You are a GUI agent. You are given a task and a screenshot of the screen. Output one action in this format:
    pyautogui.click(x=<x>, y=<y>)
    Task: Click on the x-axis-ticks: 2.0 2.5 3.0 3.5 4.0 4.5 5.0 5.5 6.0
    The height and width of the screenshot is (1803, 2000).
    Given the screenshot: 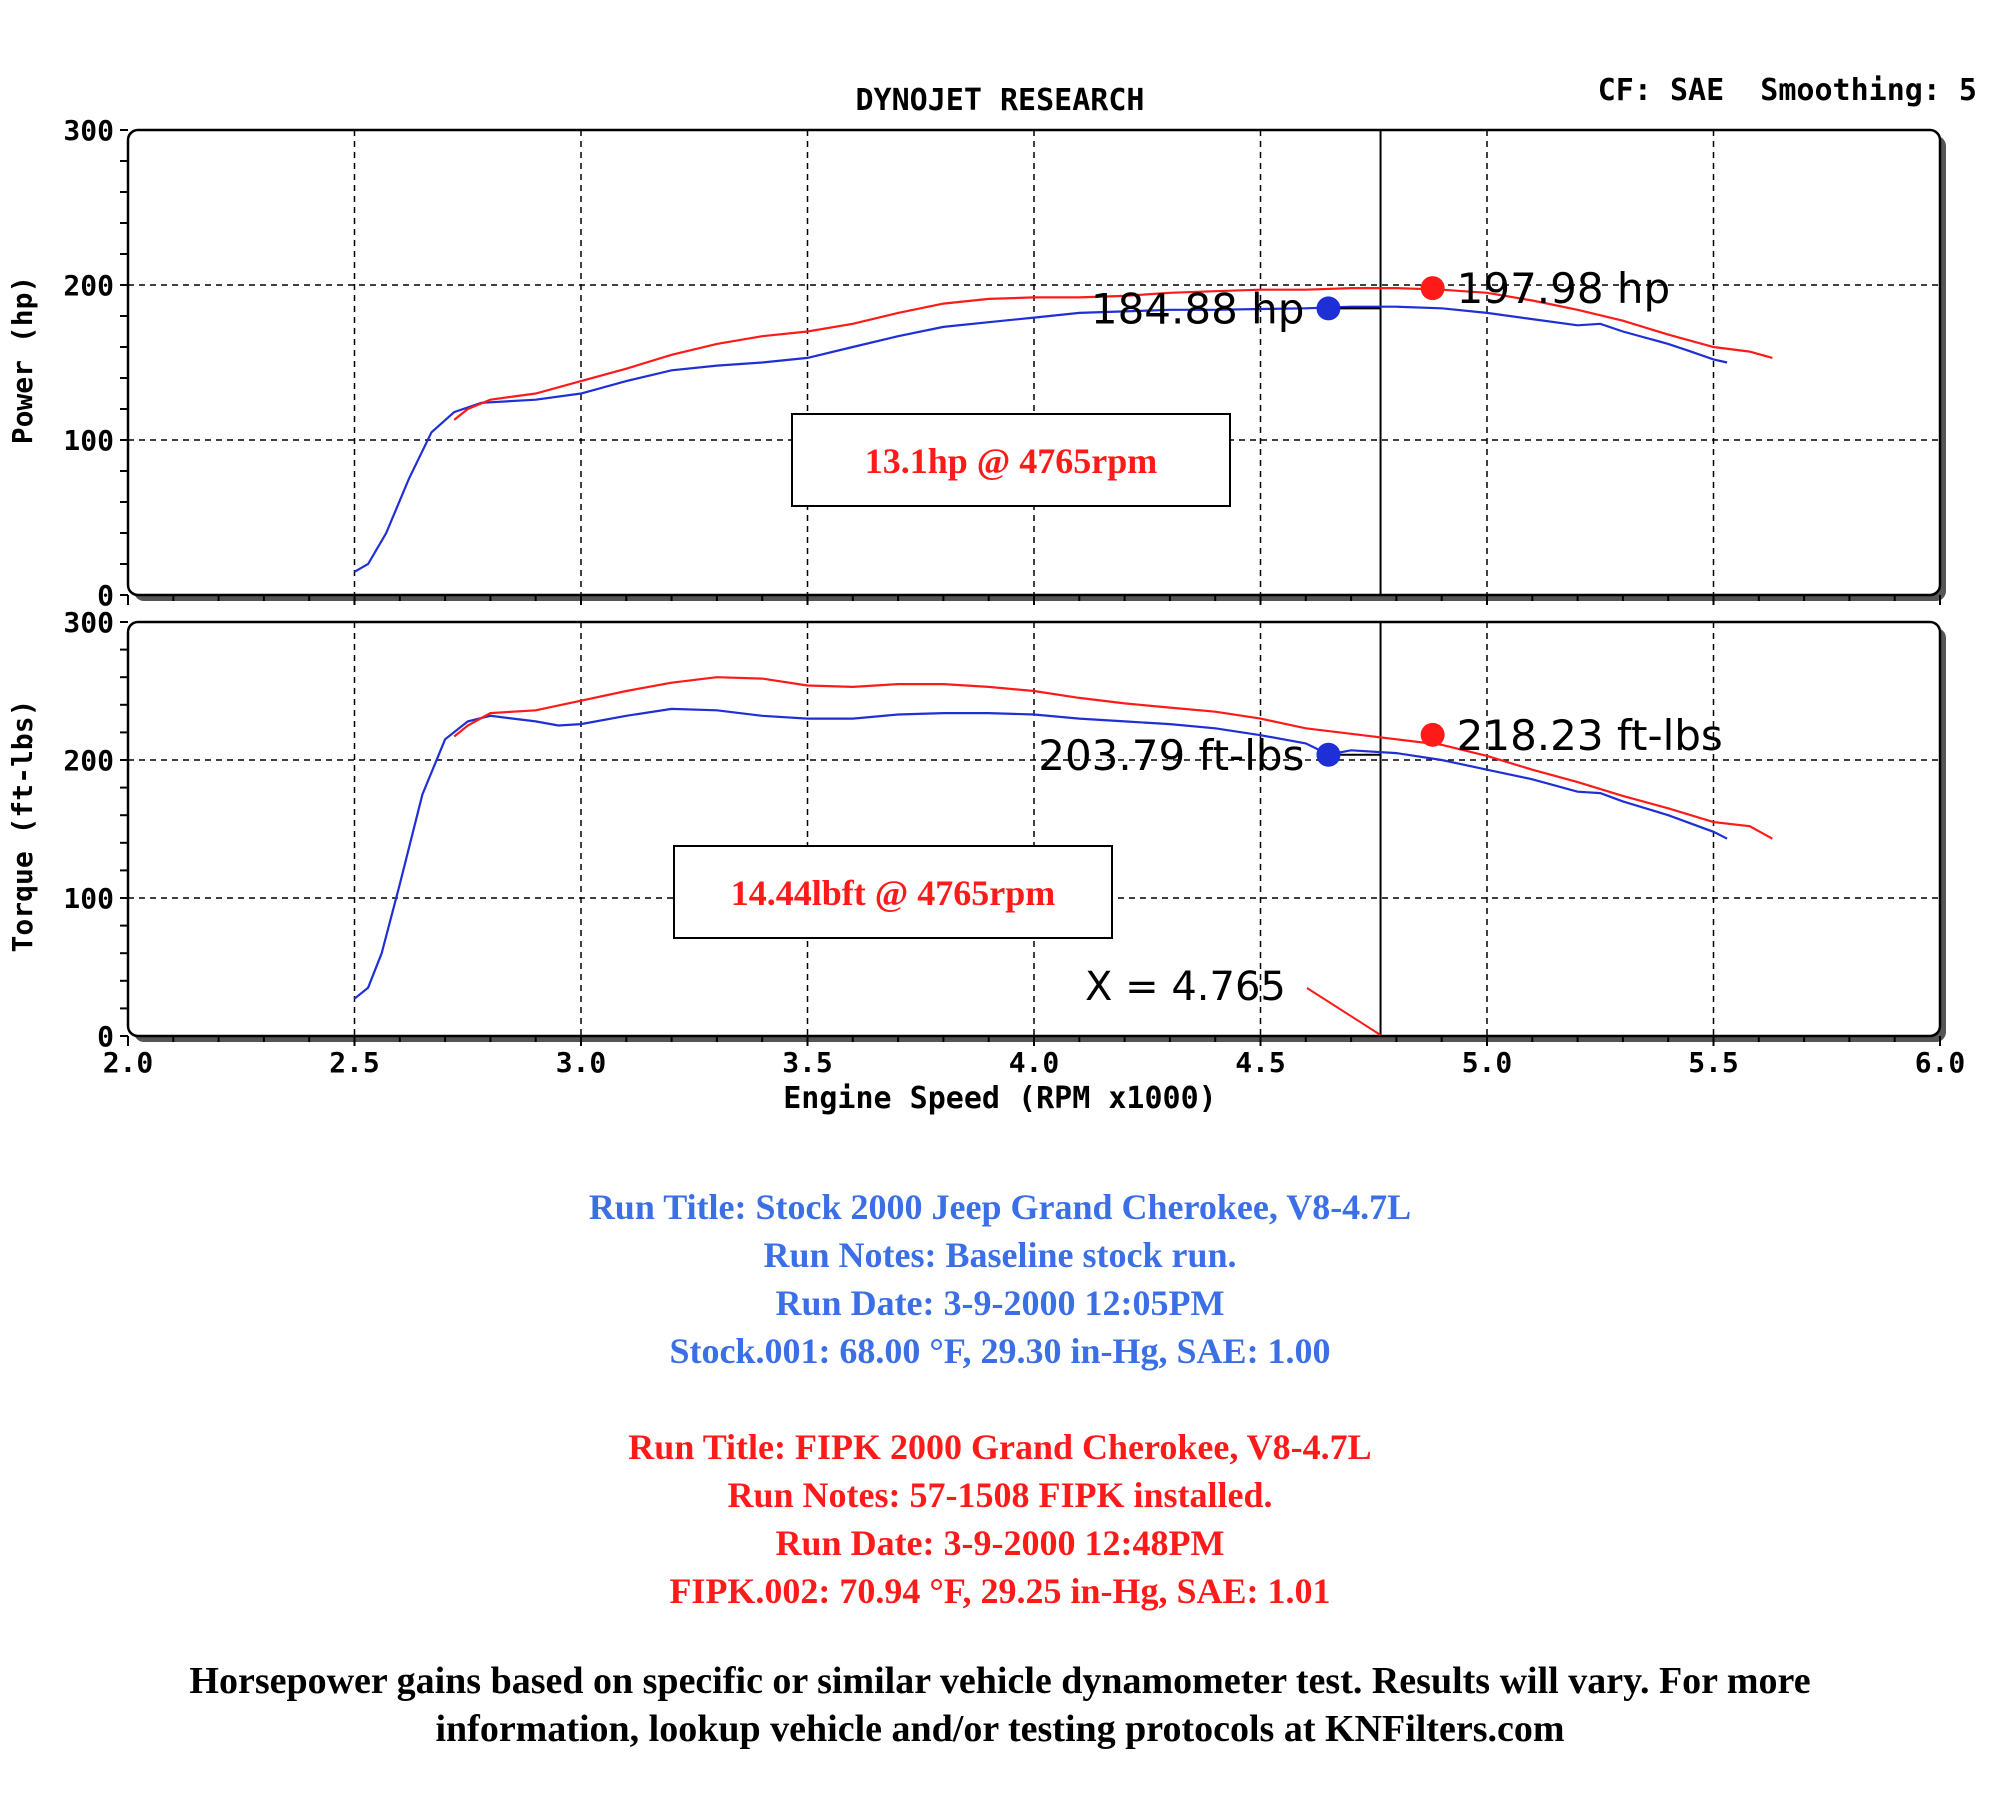 What is the action you would take?
    pyautogui.click(x=1034, y=1062)
    